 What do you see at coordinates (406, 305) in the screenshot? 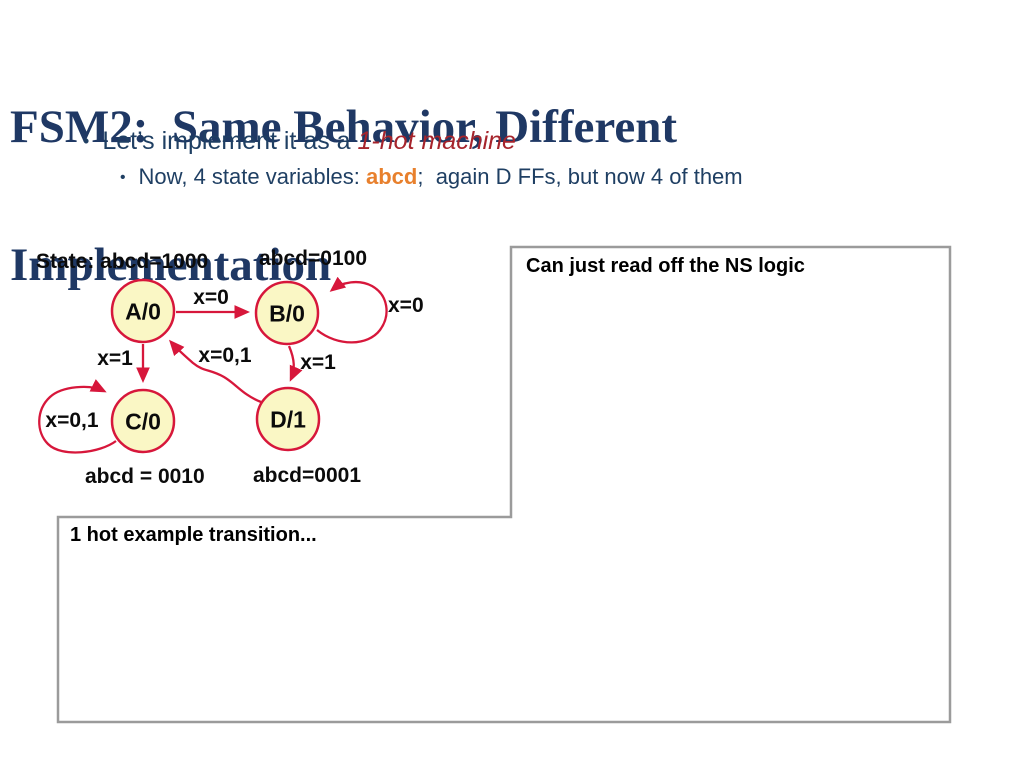
I see `edge-label-b-self: x=0` at bounding box center [406, 305].